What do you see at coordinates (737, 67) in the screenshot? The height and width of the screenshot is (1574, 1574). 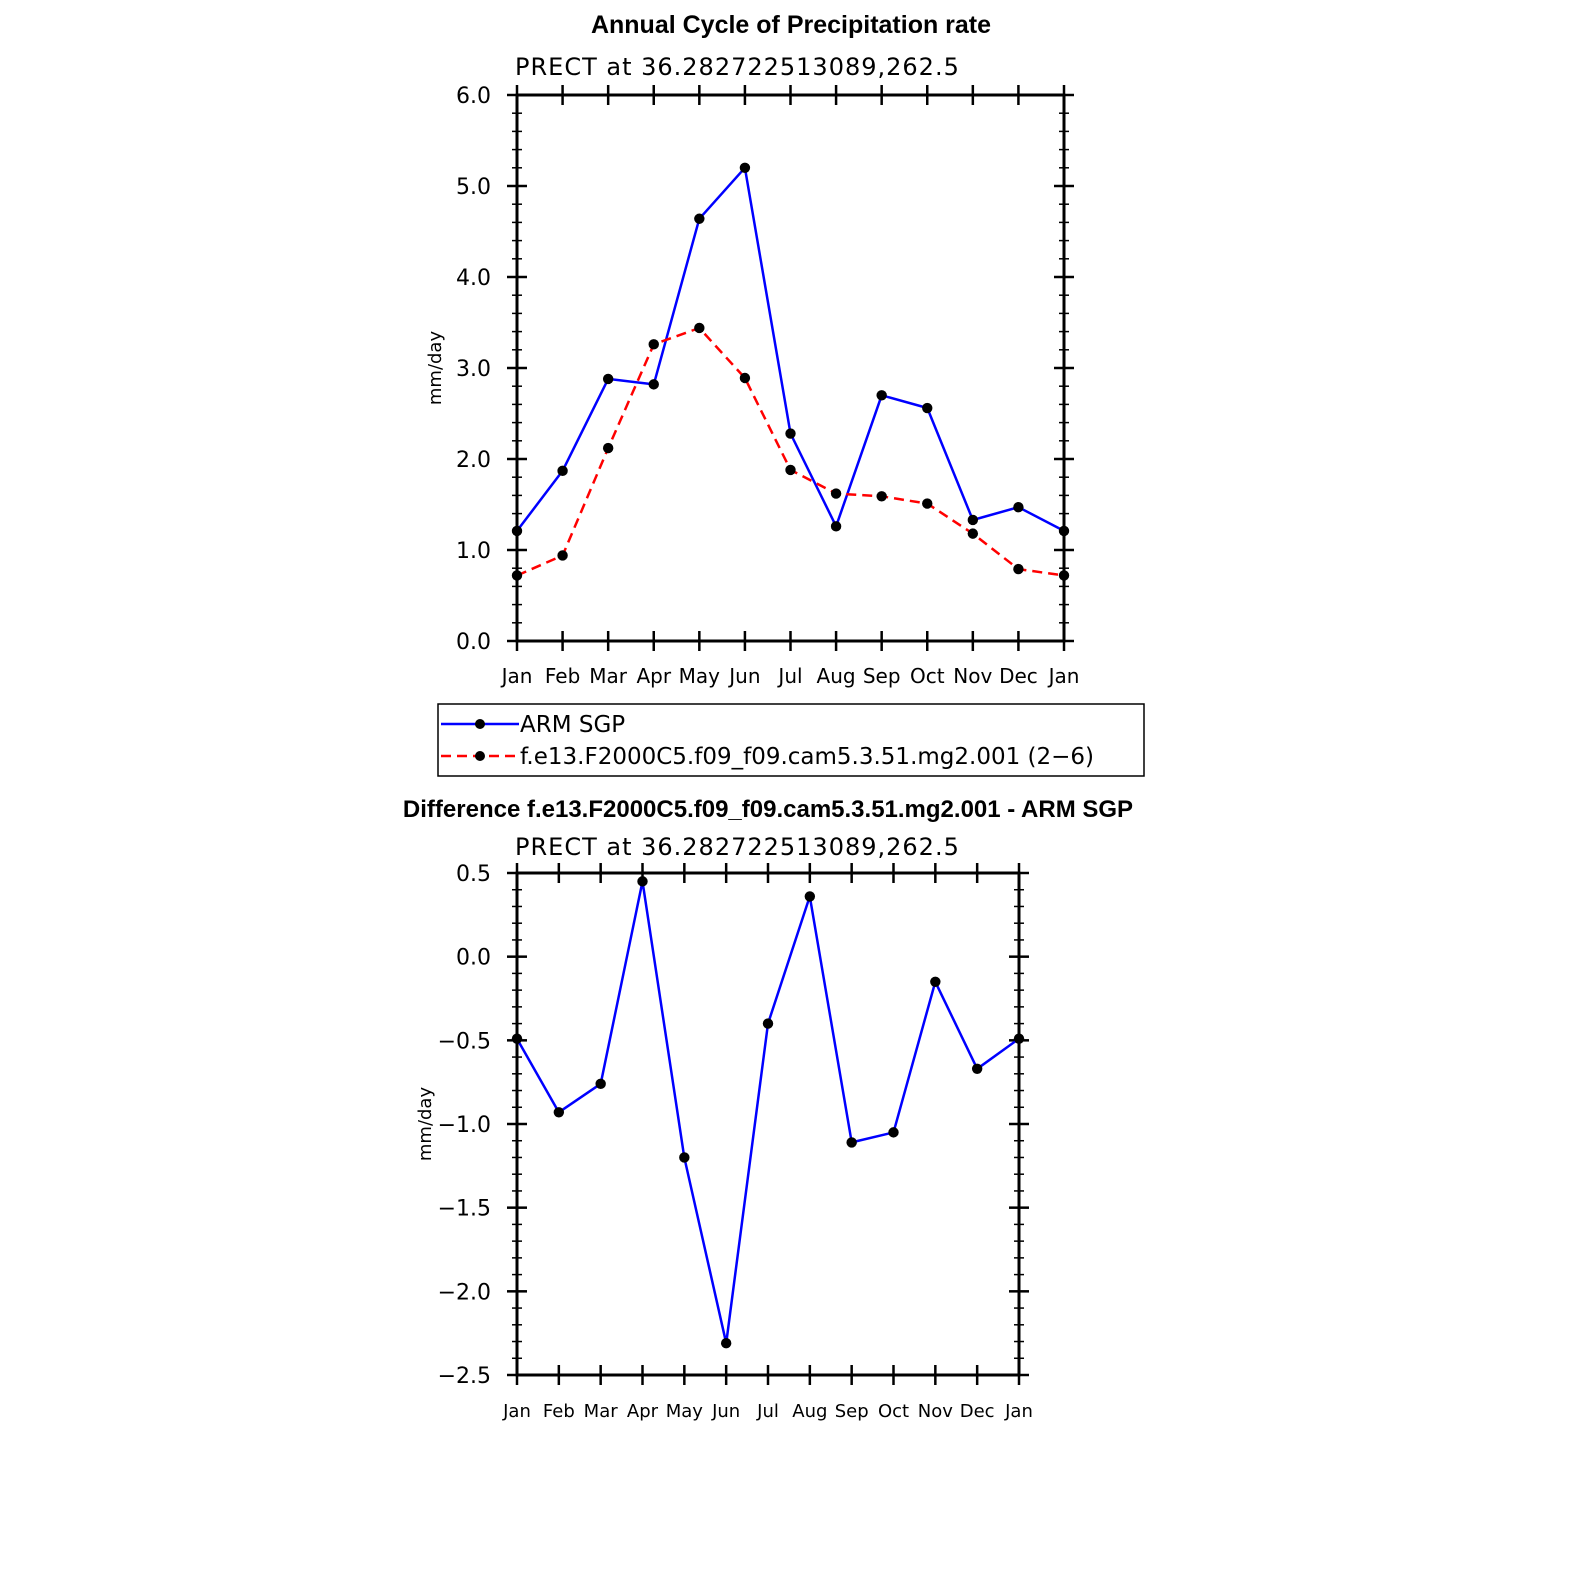 I see `chart1-subtitle: PRECT at 36.282722513089,262.5` at bounding box center [737, 67].